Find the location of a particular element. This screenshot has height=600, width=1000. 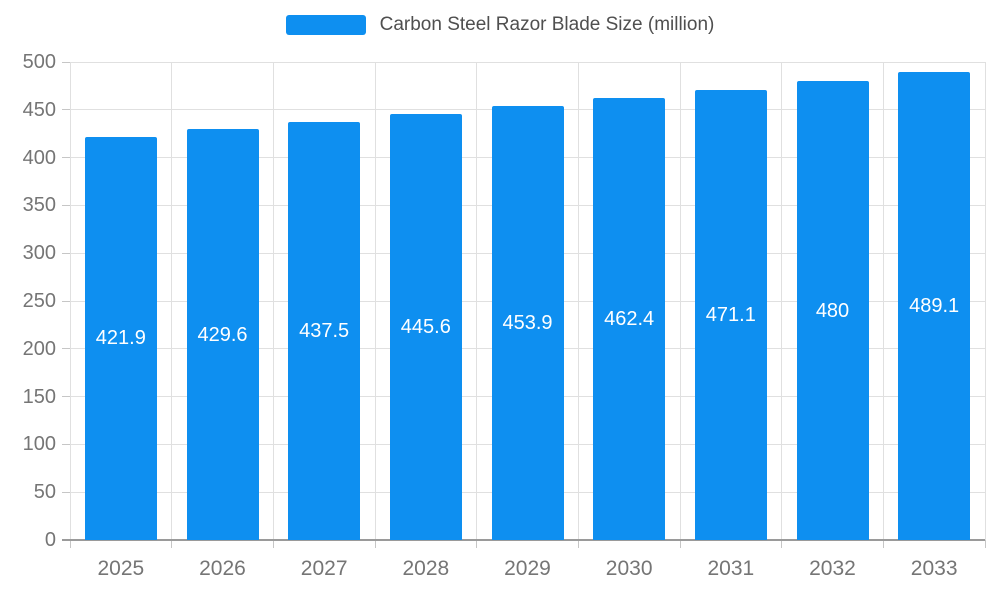

bar-value-label: 480 is located at coordinates (832, 310).